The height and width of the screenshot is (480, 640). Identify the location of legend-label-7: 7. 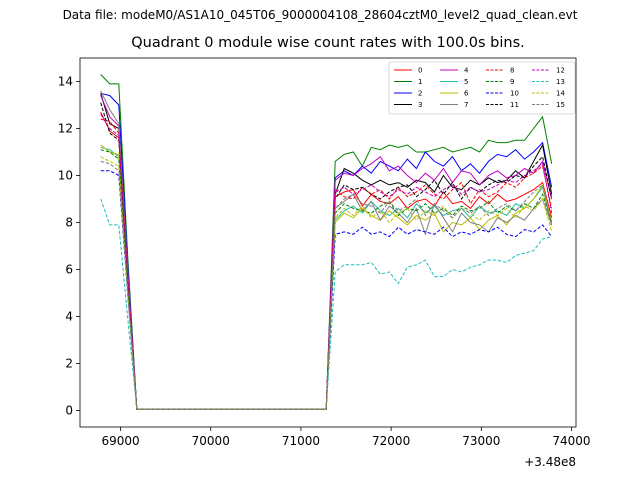
(466, 105).